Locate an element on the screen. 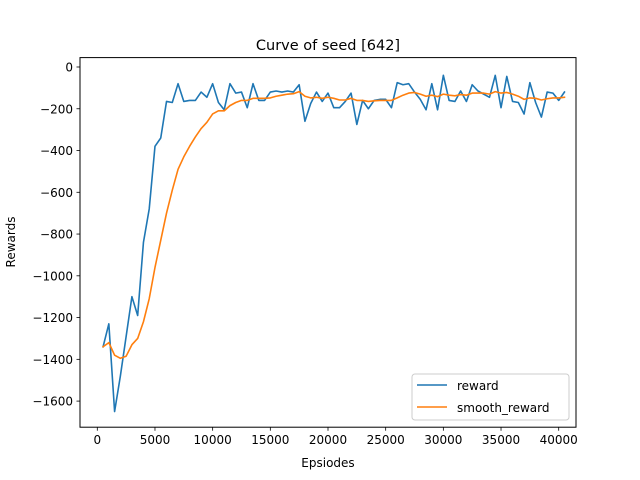 This screenshot has height=480, width=640. legend-box is located at coordinates (490, 397).